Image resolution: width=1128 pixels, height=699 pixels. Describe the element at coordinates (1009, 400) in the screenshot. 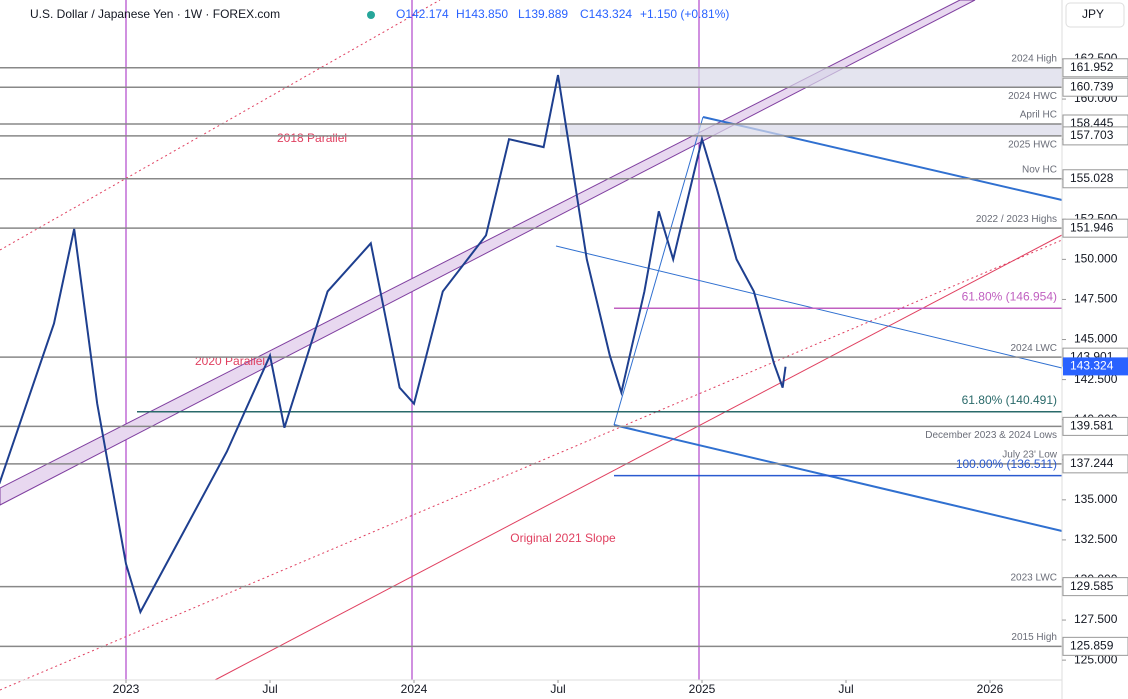

I see `fib-label: 61.80% (140.491)` at that location.